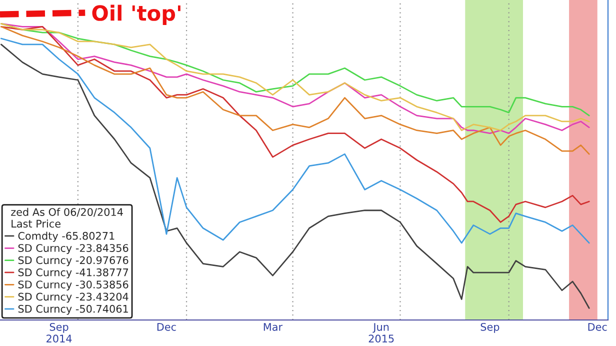  Describe the element at coordinates (73, 285) in the screenshot. I see `legend-label: SD Curncy -30.53856` at that location.